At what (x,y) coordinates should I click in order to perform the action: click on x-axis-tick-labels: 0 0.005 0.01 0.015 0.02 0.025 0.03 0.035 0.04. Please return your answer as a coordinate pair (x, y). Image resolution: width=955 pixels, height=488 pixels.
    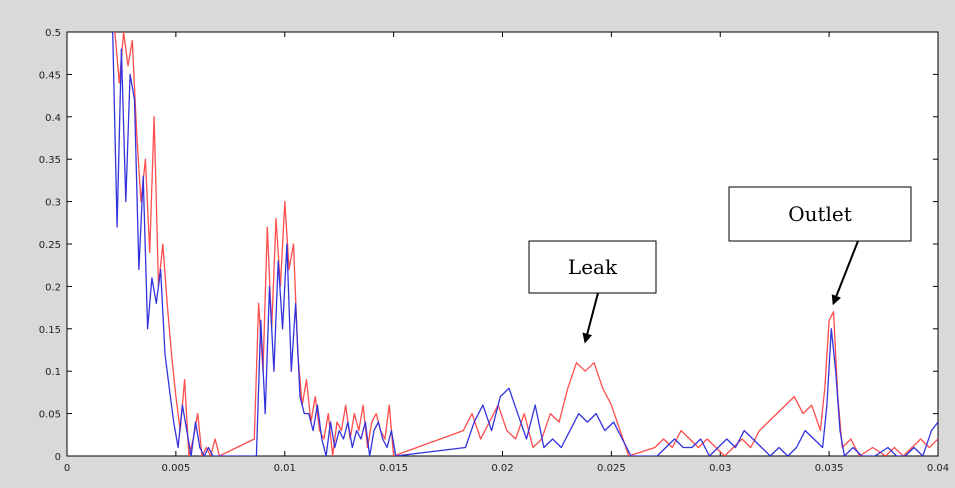
    Looking at the image, I should click on (506, 468).